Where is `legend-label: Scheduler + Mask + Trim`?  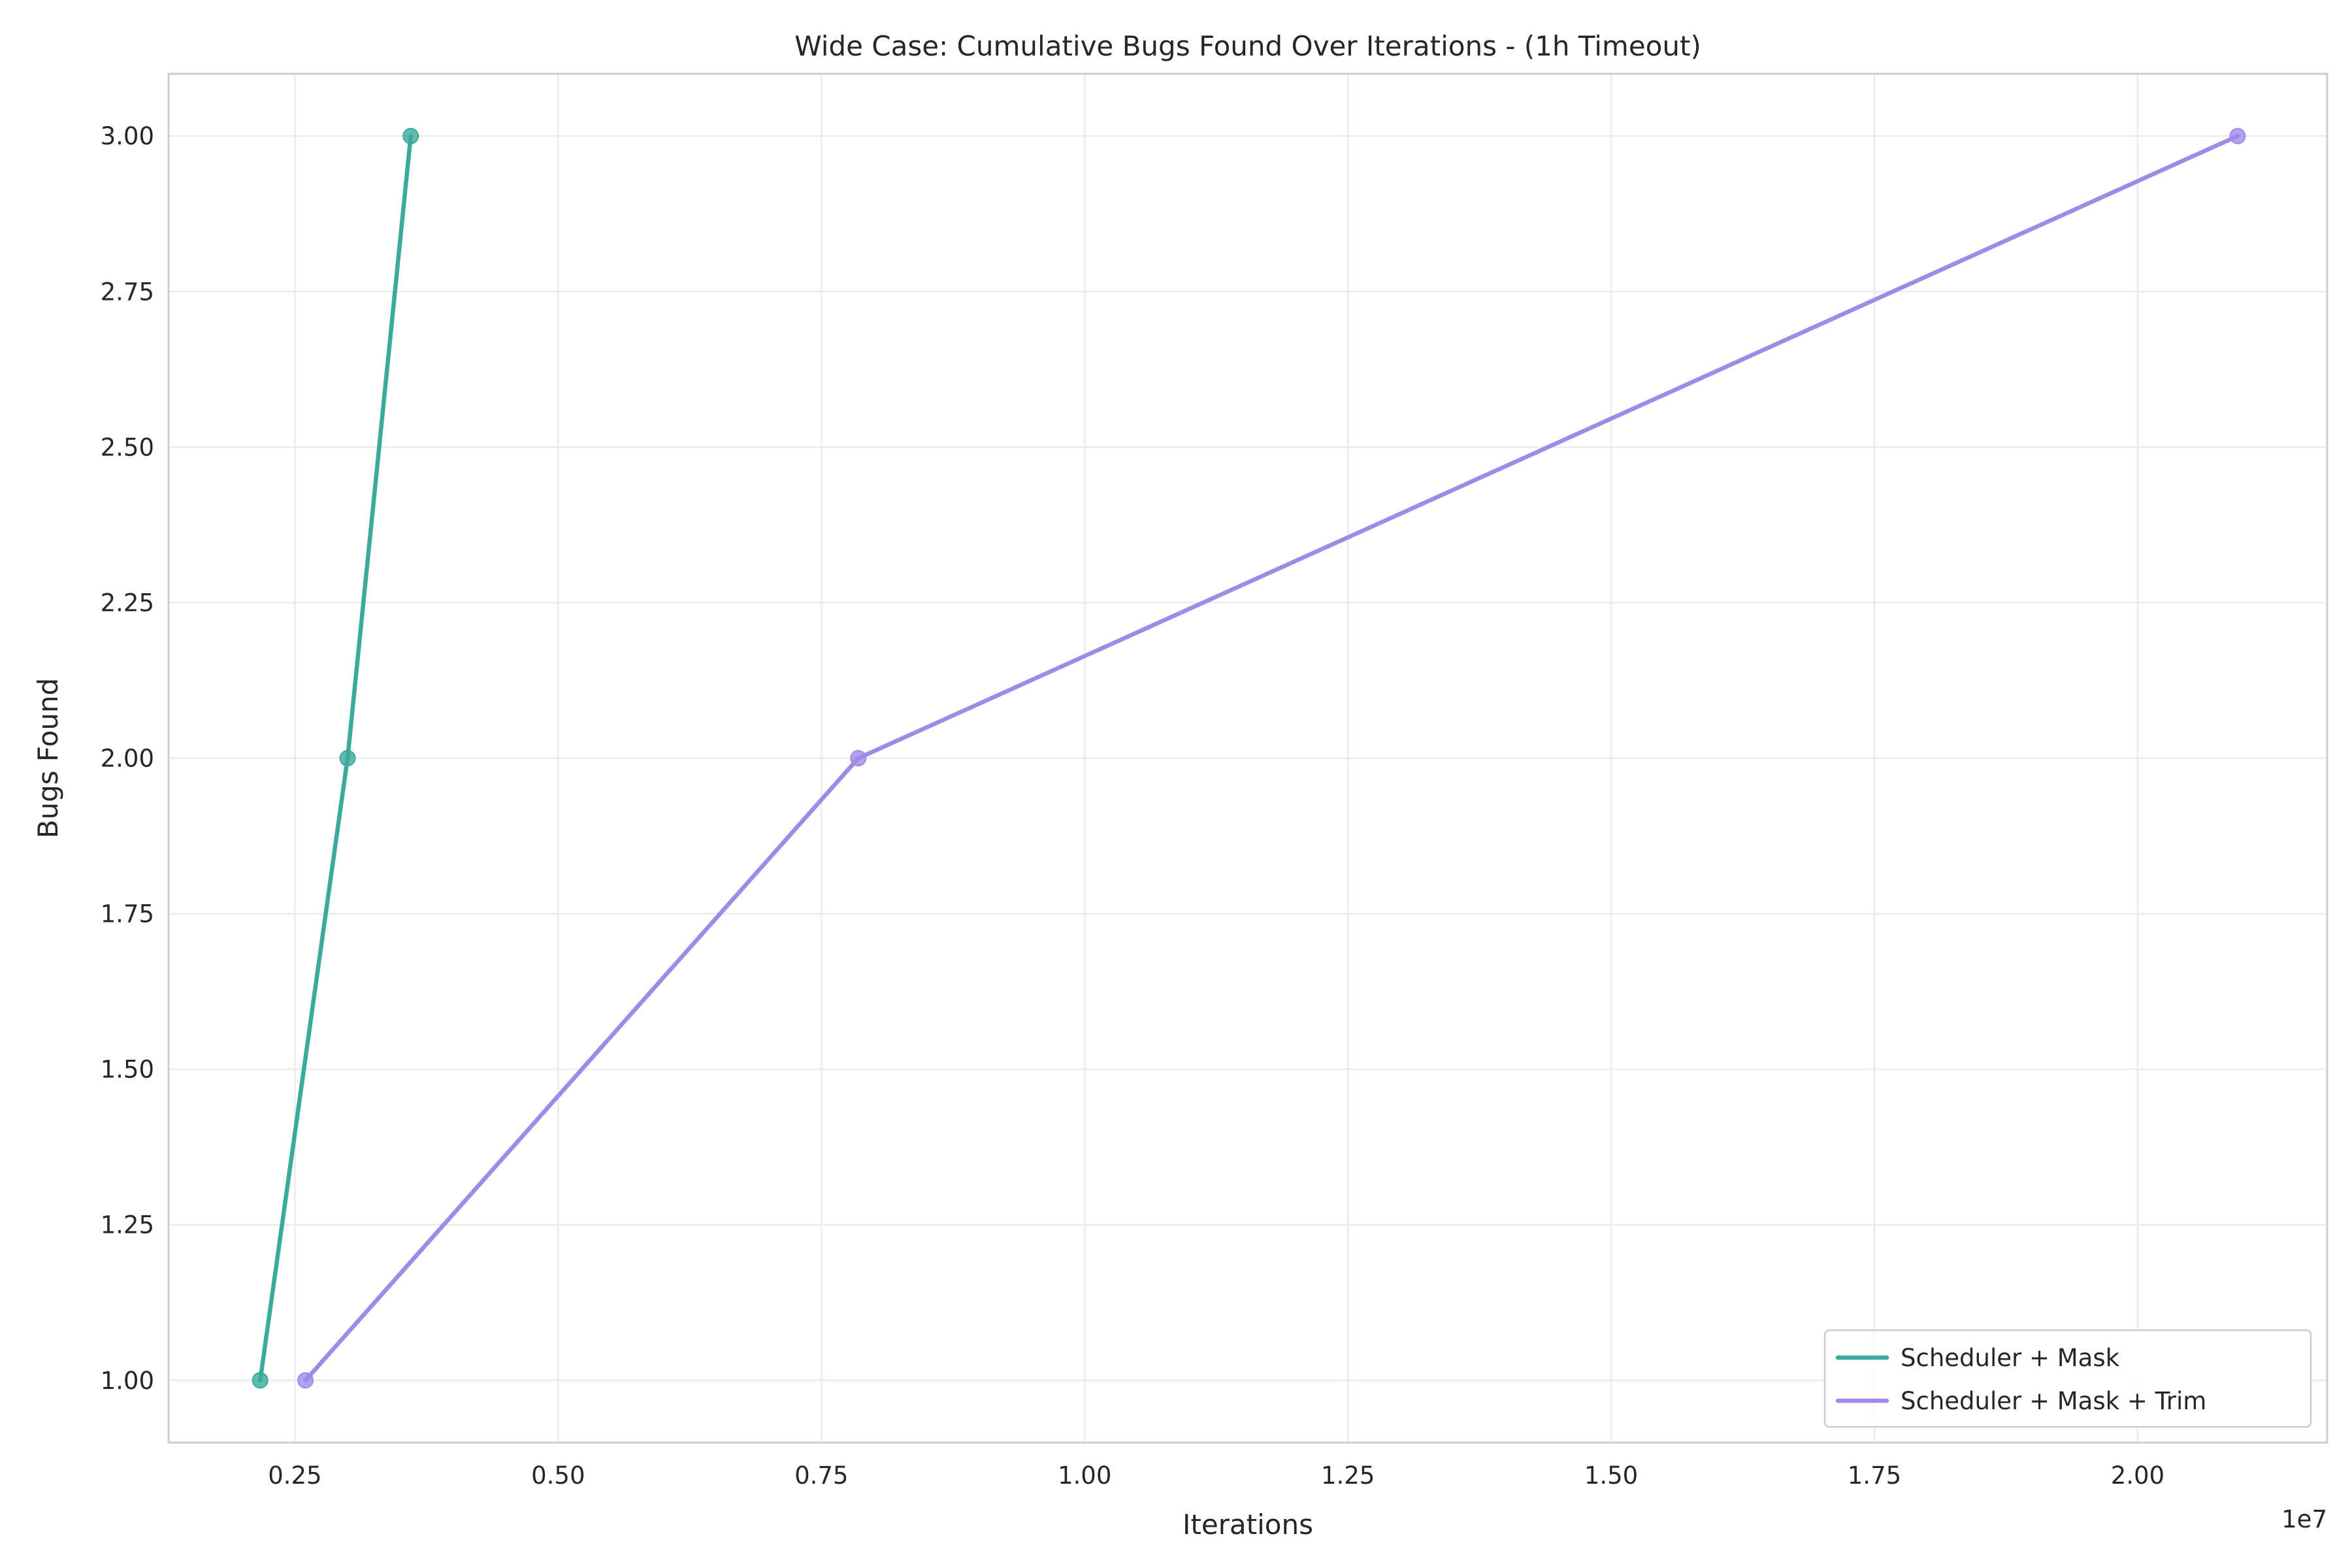 legend-label: Scheduler + Mask + Trim is located at coordinates (2053, 1401).